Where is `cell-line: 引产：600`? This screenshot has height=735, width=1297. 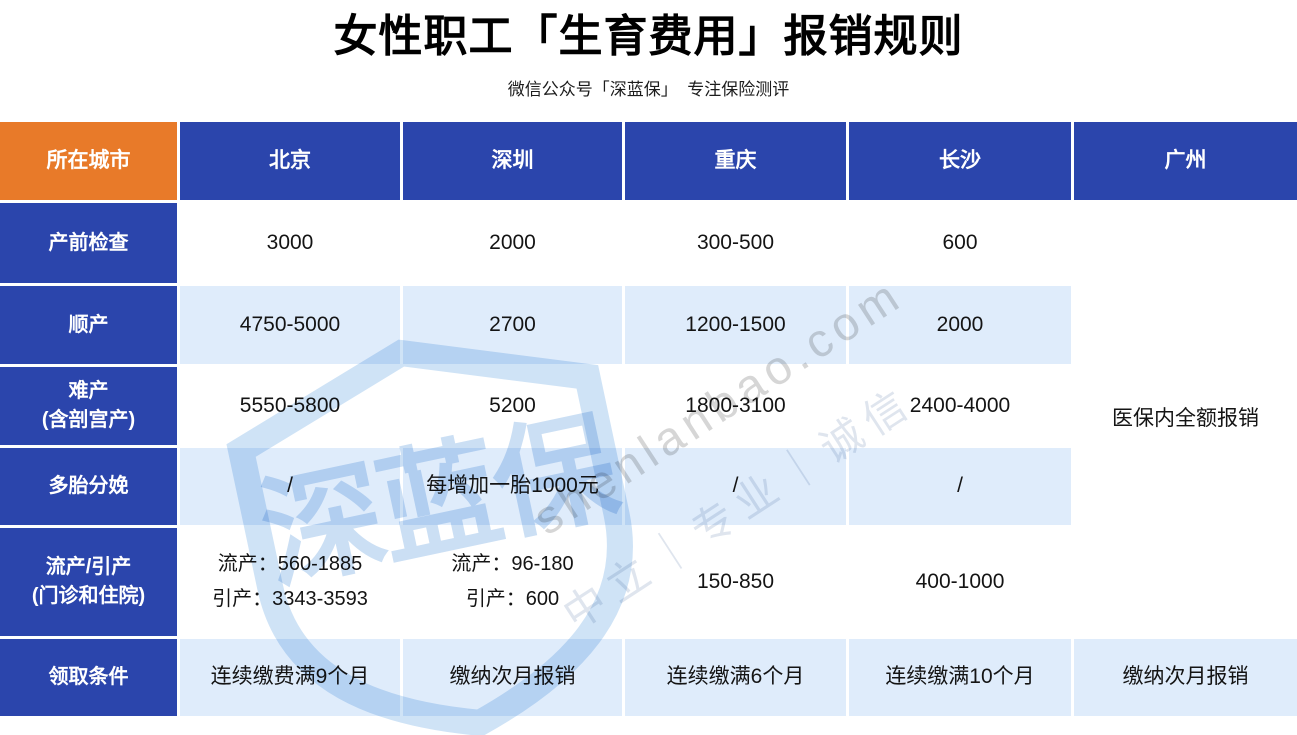
cell-line: 引产：600 is located at coordinates (512, 599).